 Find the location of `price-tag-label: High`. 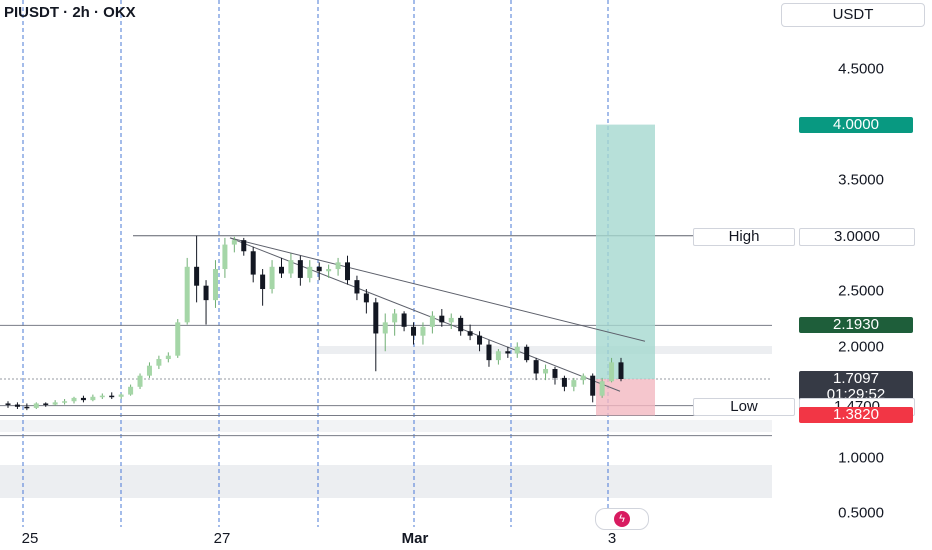

price-tag-label: High is located at coordinates (744, 236).